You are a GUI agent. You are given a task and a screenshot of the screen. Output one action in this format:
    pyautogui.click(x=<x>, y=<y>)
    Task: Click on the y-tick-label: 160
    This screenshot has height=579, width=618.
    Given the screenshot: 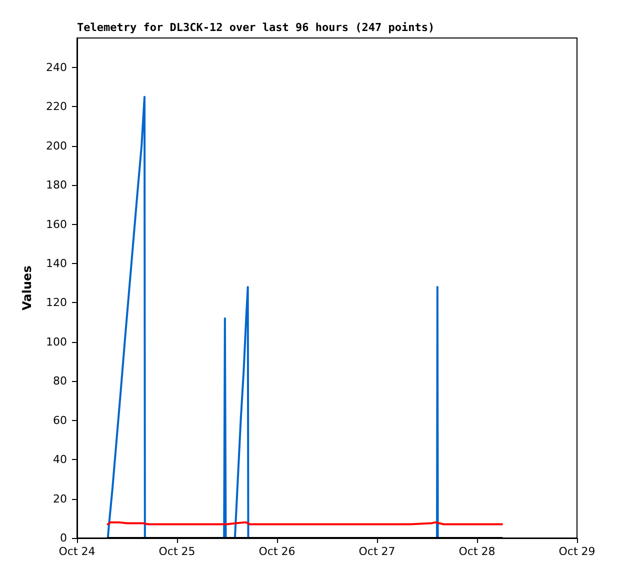 What is the action you would take?
    pyautogui.click(x=56, y=224)
    